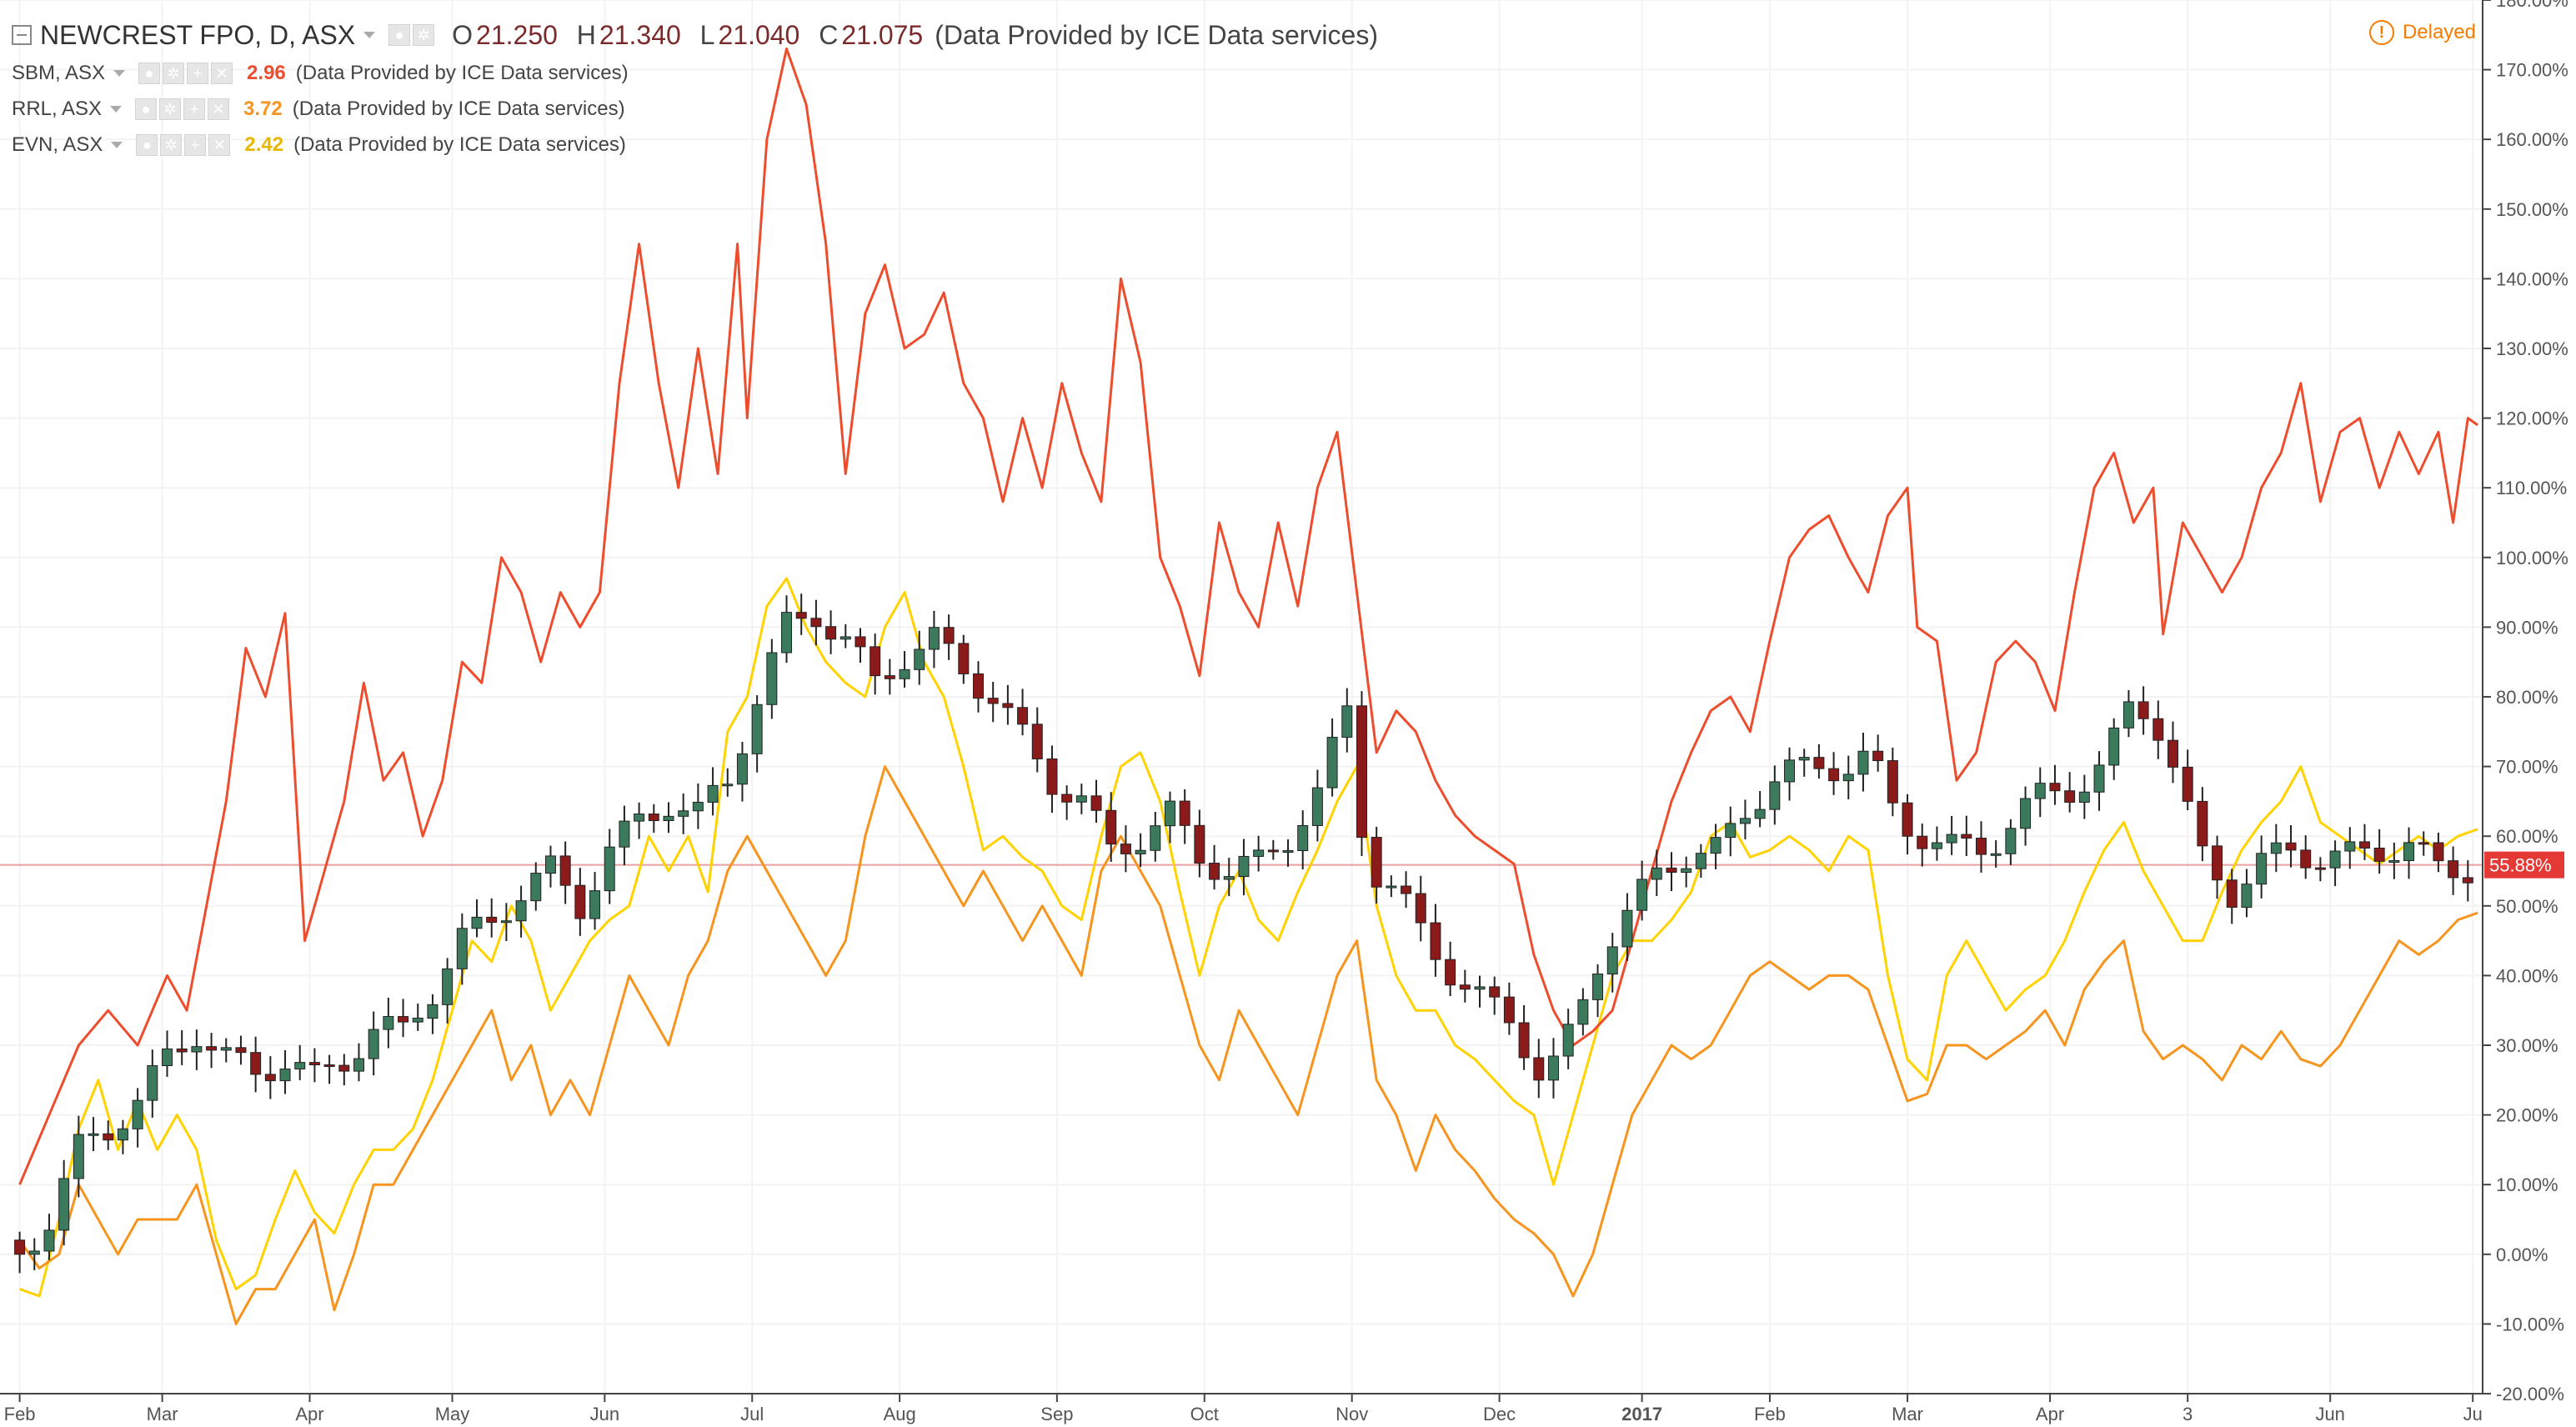 The image size is (2576, 1427). What do you see at coordinates (1352, 1414) in the screenshot?
I see `x-tick-label: Nov` at bounding box center [1352, 1414].